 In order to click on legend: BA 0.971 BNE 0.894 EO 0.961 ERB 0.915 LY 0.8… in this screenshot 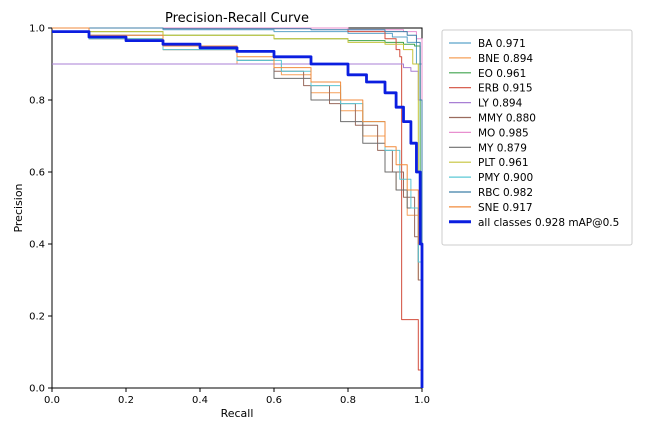, I will do `click(537, 137)`.